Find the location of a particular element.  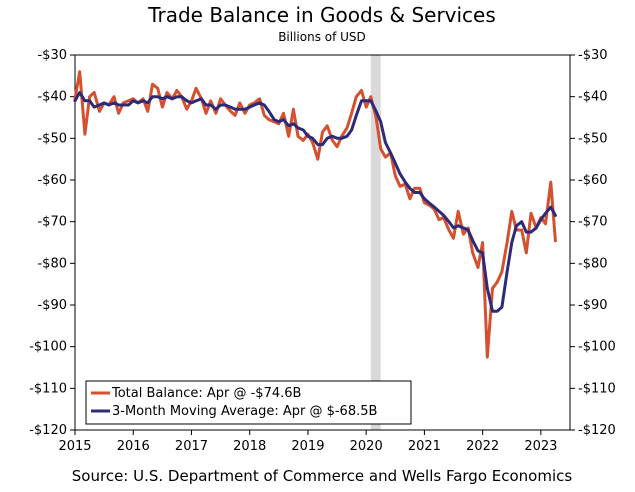

y-tick-label-left: -$110 is located at coordinates (48, 388).